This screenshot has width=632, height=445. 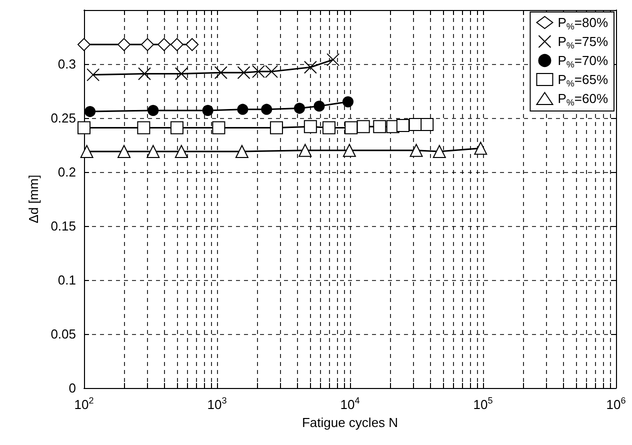 I want to click on y-tick-label: 0.15, so click(x=63, y=226).